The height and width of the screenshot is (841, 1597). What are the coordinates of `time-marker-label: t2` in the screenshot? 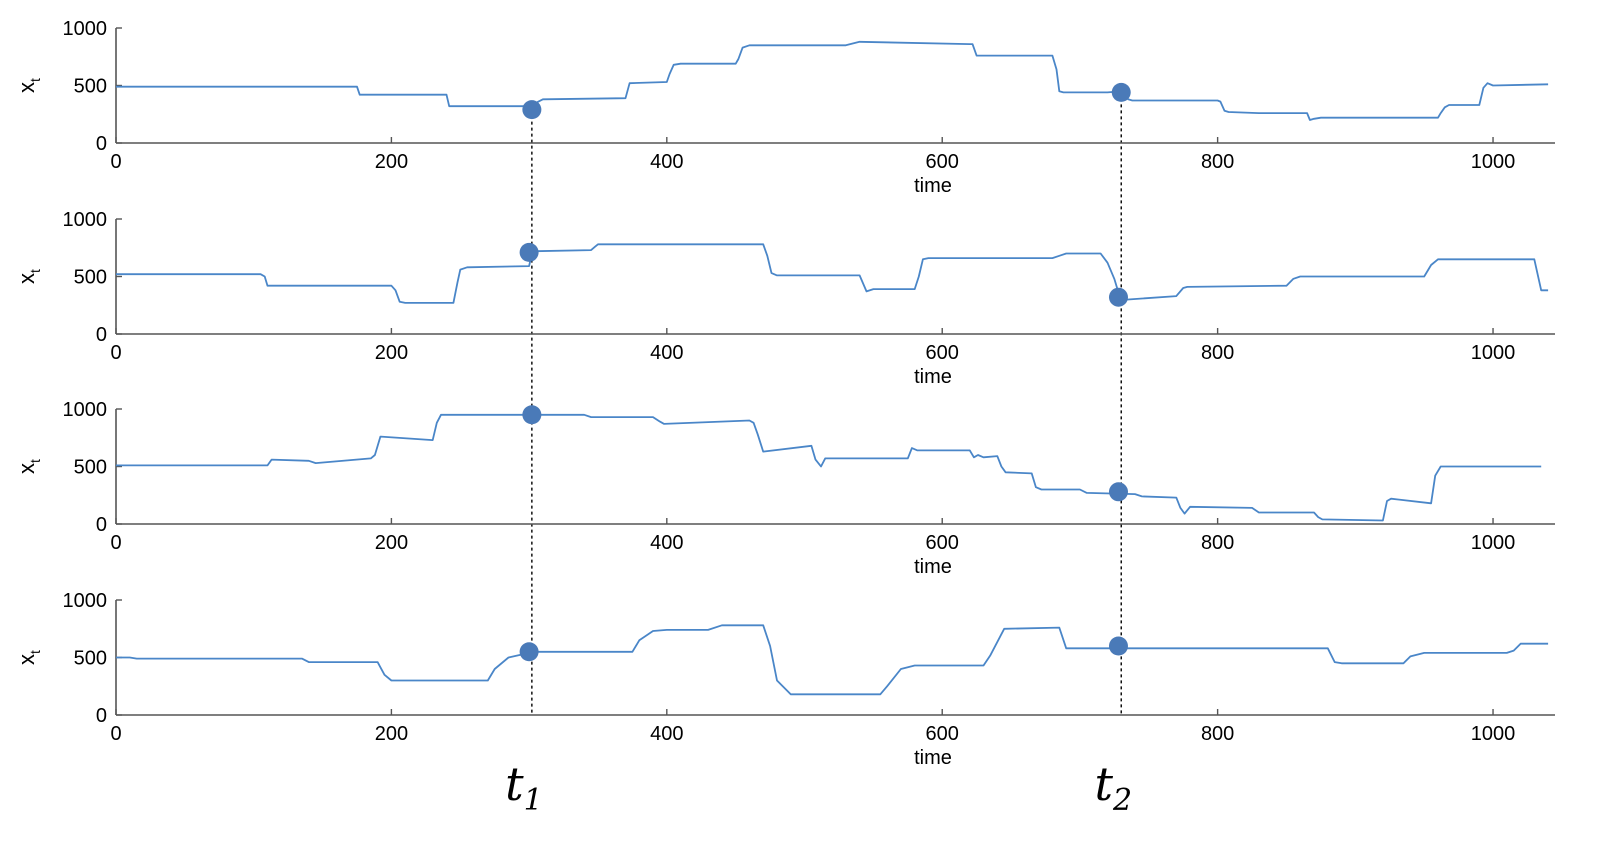 It's located at (1113, 787).